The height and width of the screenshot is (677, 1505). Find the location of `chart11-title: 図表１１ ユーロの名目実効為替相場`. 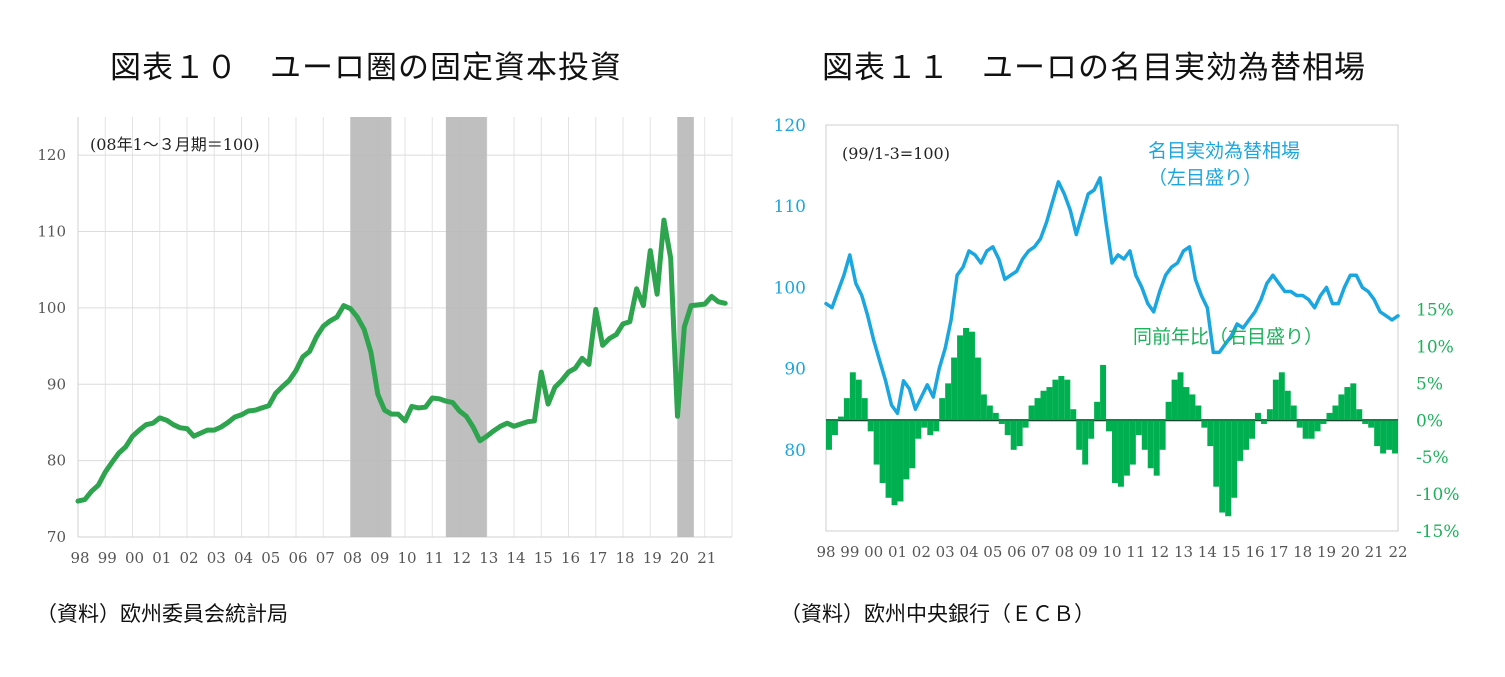

chart11-title: 図表１１ ユーロの名目実効為替相場 is located at coordinates (1094, 68).